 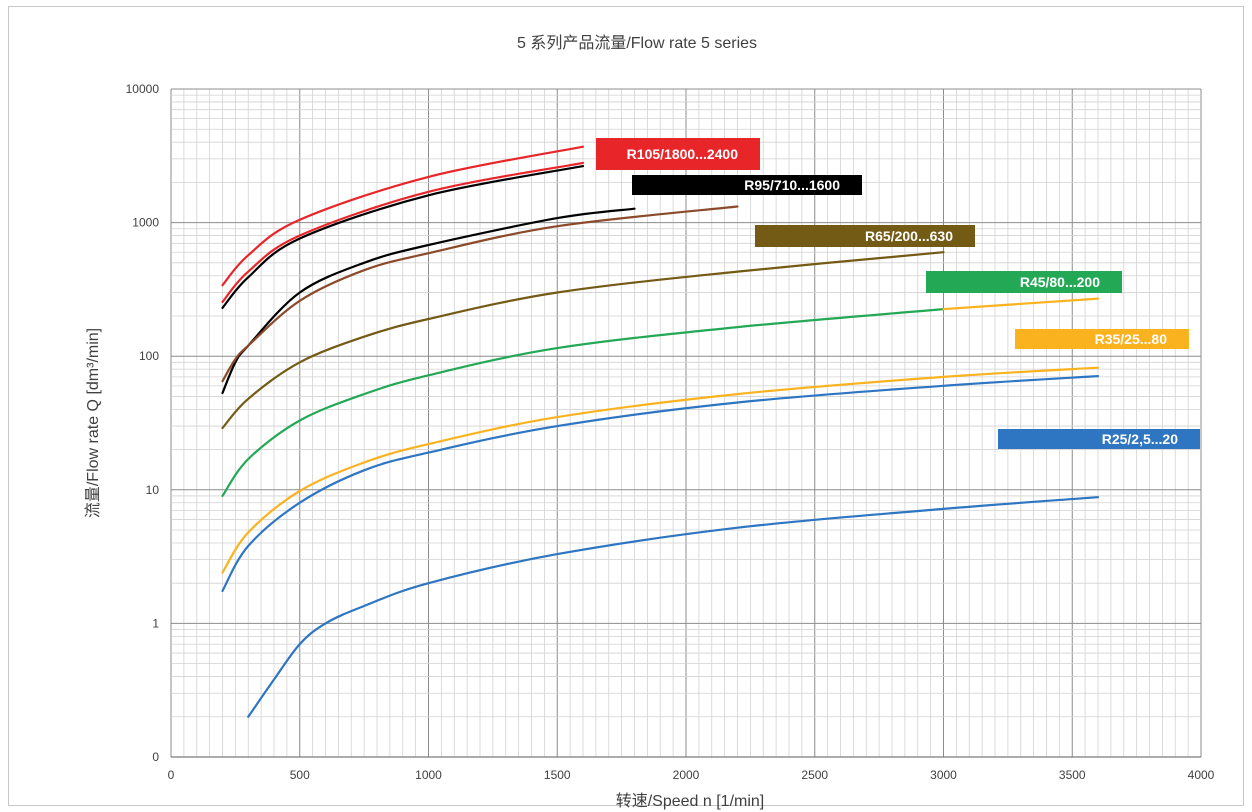 I want to click on y-tick-label: 100, so click(x=149, y=356).